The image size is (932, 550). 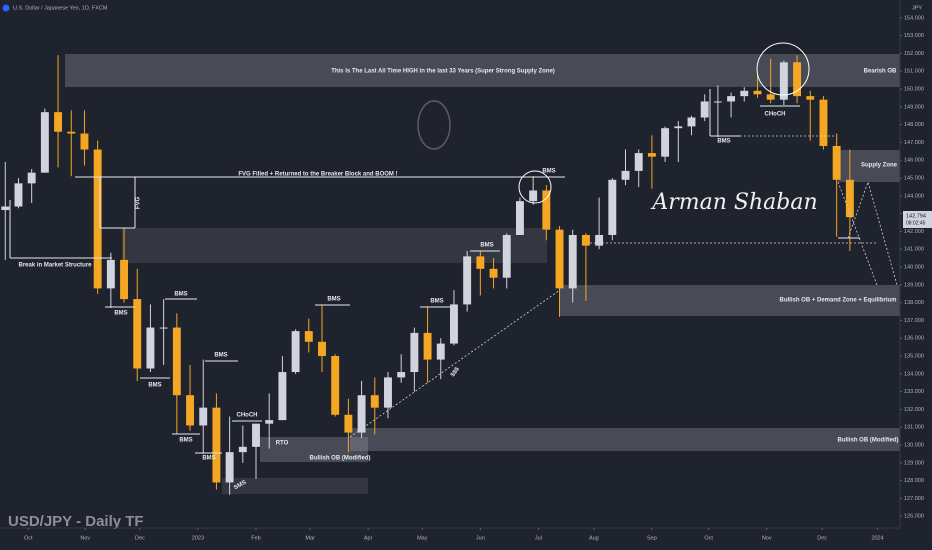 What do you see at coordinates (422, 538) in the screenshot?
I see `x-tick-label: May` at bounding box center [422, 538].